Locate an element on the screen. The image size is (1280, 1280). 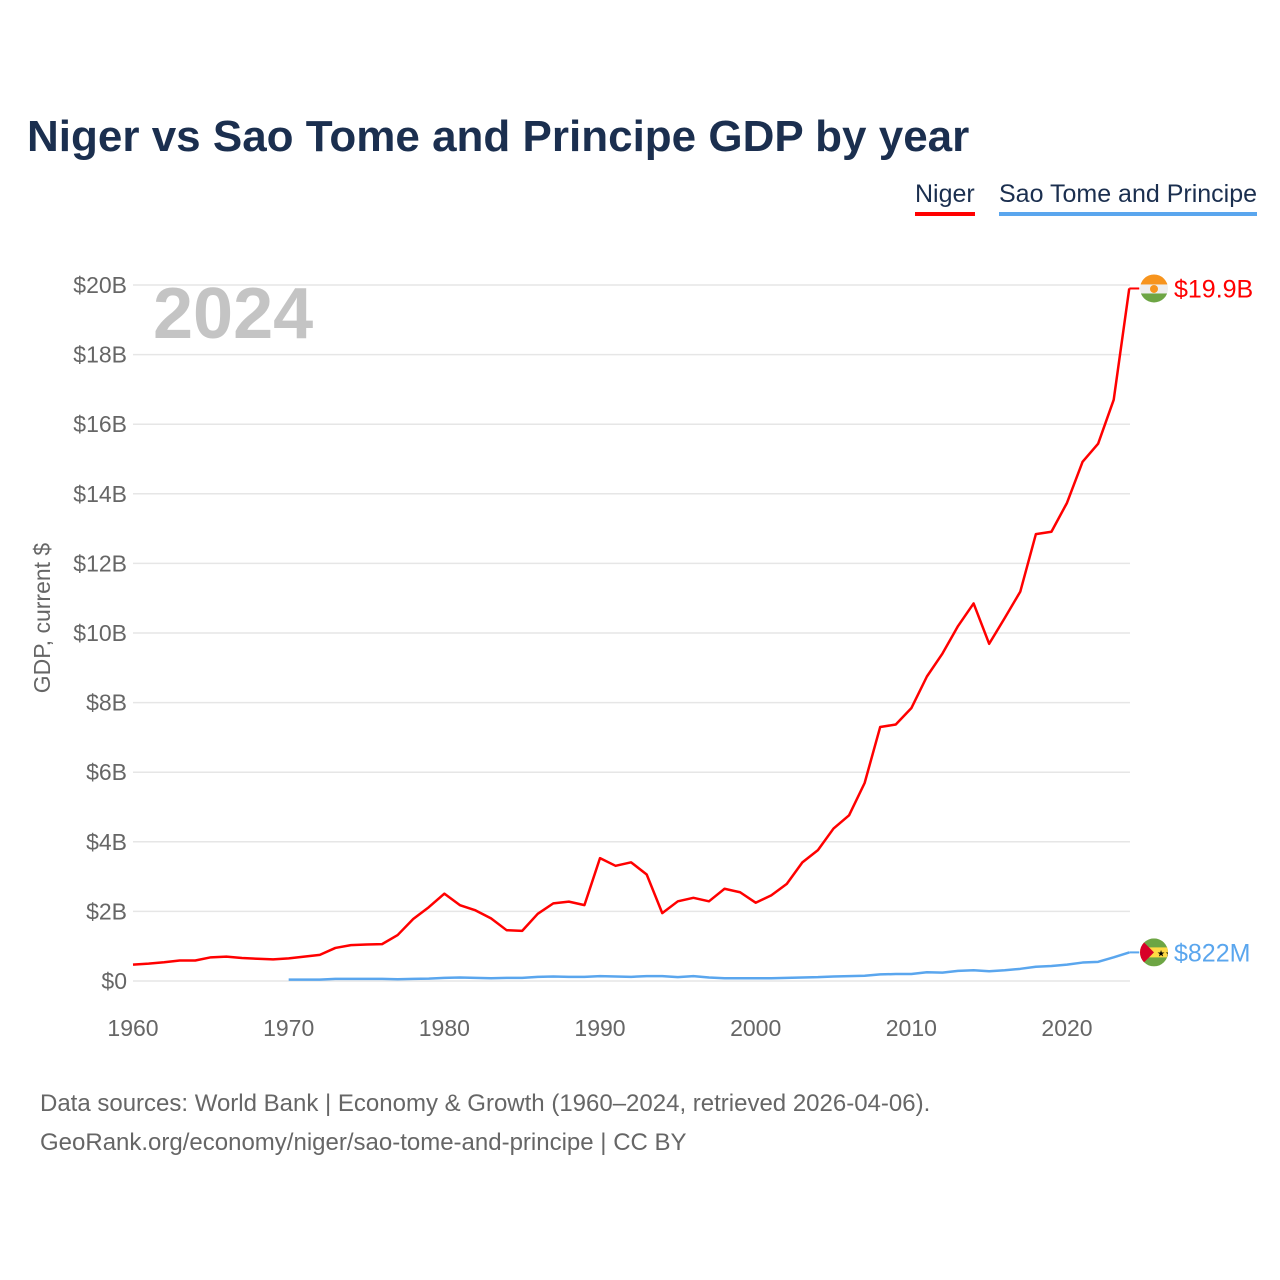
flag-stars: ★★ is located at coordinates (1165, 953).